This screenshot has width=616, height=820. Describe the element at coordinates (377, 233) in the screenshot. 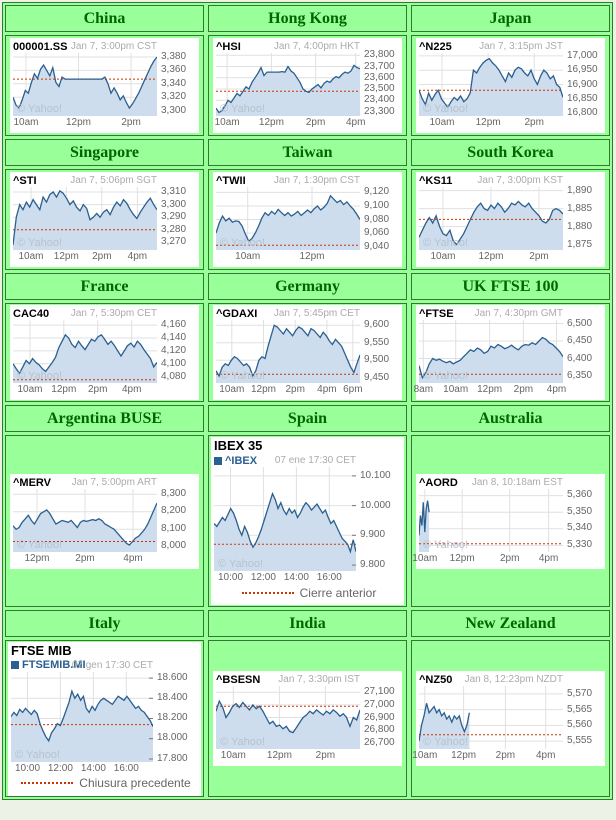

I see `y-axis-label: 9,060` at that location.